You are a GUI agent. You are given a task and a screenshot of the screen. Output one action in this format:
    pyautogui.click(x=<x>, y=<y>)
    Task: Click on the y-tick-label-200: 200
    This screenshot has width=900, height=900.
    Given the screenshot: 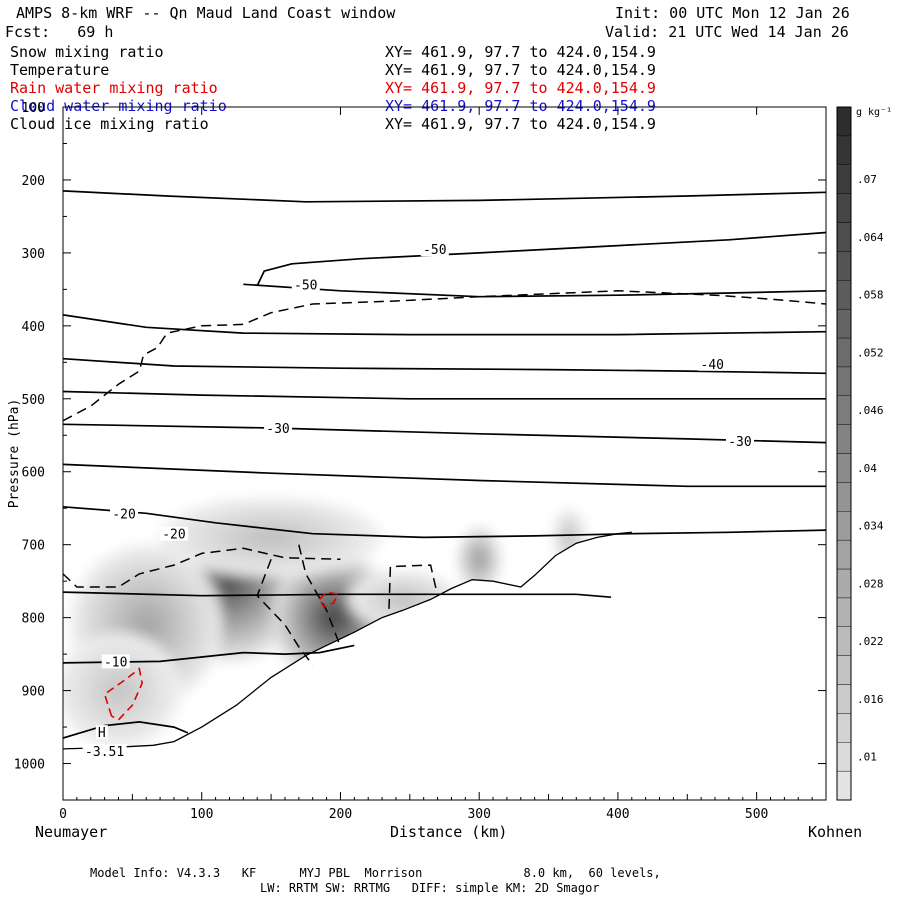 What is the action you would take?
    pyautogui.click(x=33, y=181)
    